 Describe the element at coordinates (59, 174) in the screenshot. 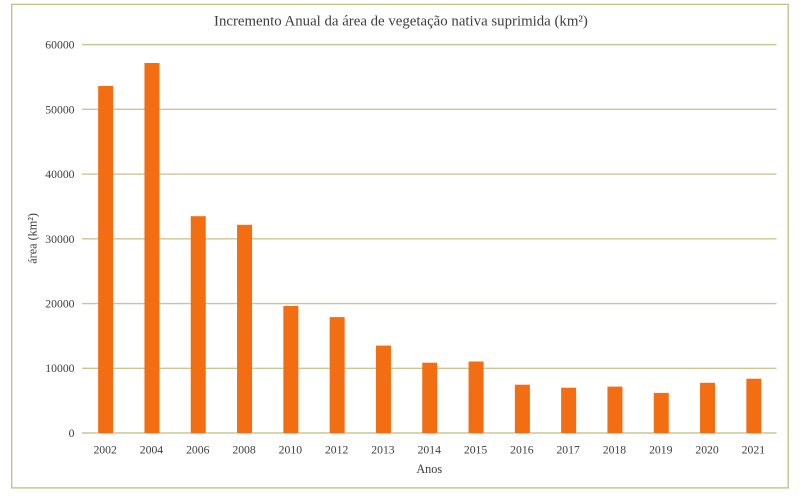

I see `svg-text: 40000` at that location.